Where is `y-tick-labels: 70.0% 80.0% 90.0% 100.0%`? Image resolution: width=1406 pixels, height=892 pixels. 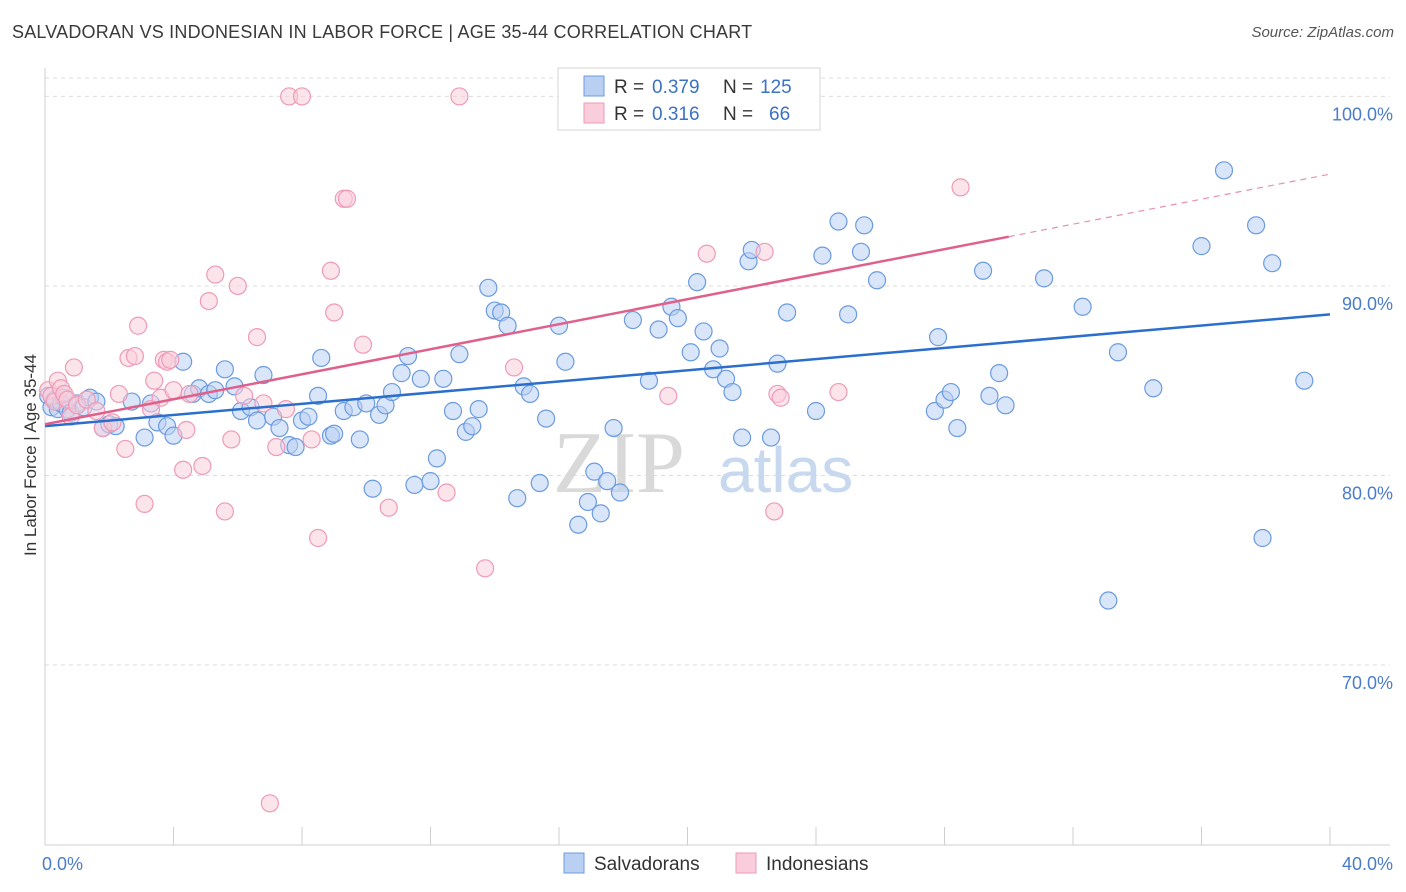
y-tick-labels: 70.0% 80.0% 90.0% 100.0% is located at coordinates (1362, 398).